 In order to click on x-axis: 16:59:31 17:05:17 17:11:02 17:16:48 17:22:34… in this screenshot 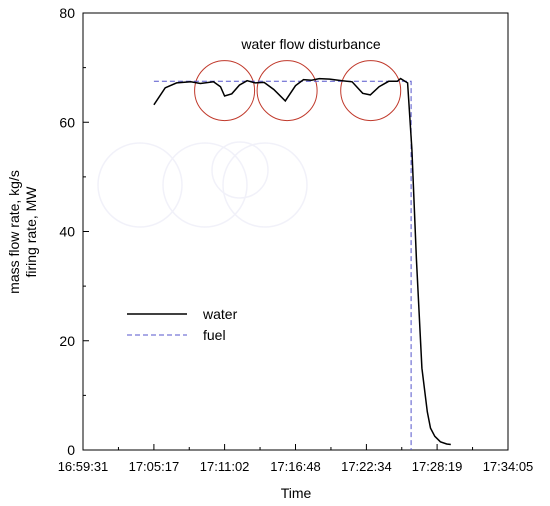, I will do `click(296, 459)`.